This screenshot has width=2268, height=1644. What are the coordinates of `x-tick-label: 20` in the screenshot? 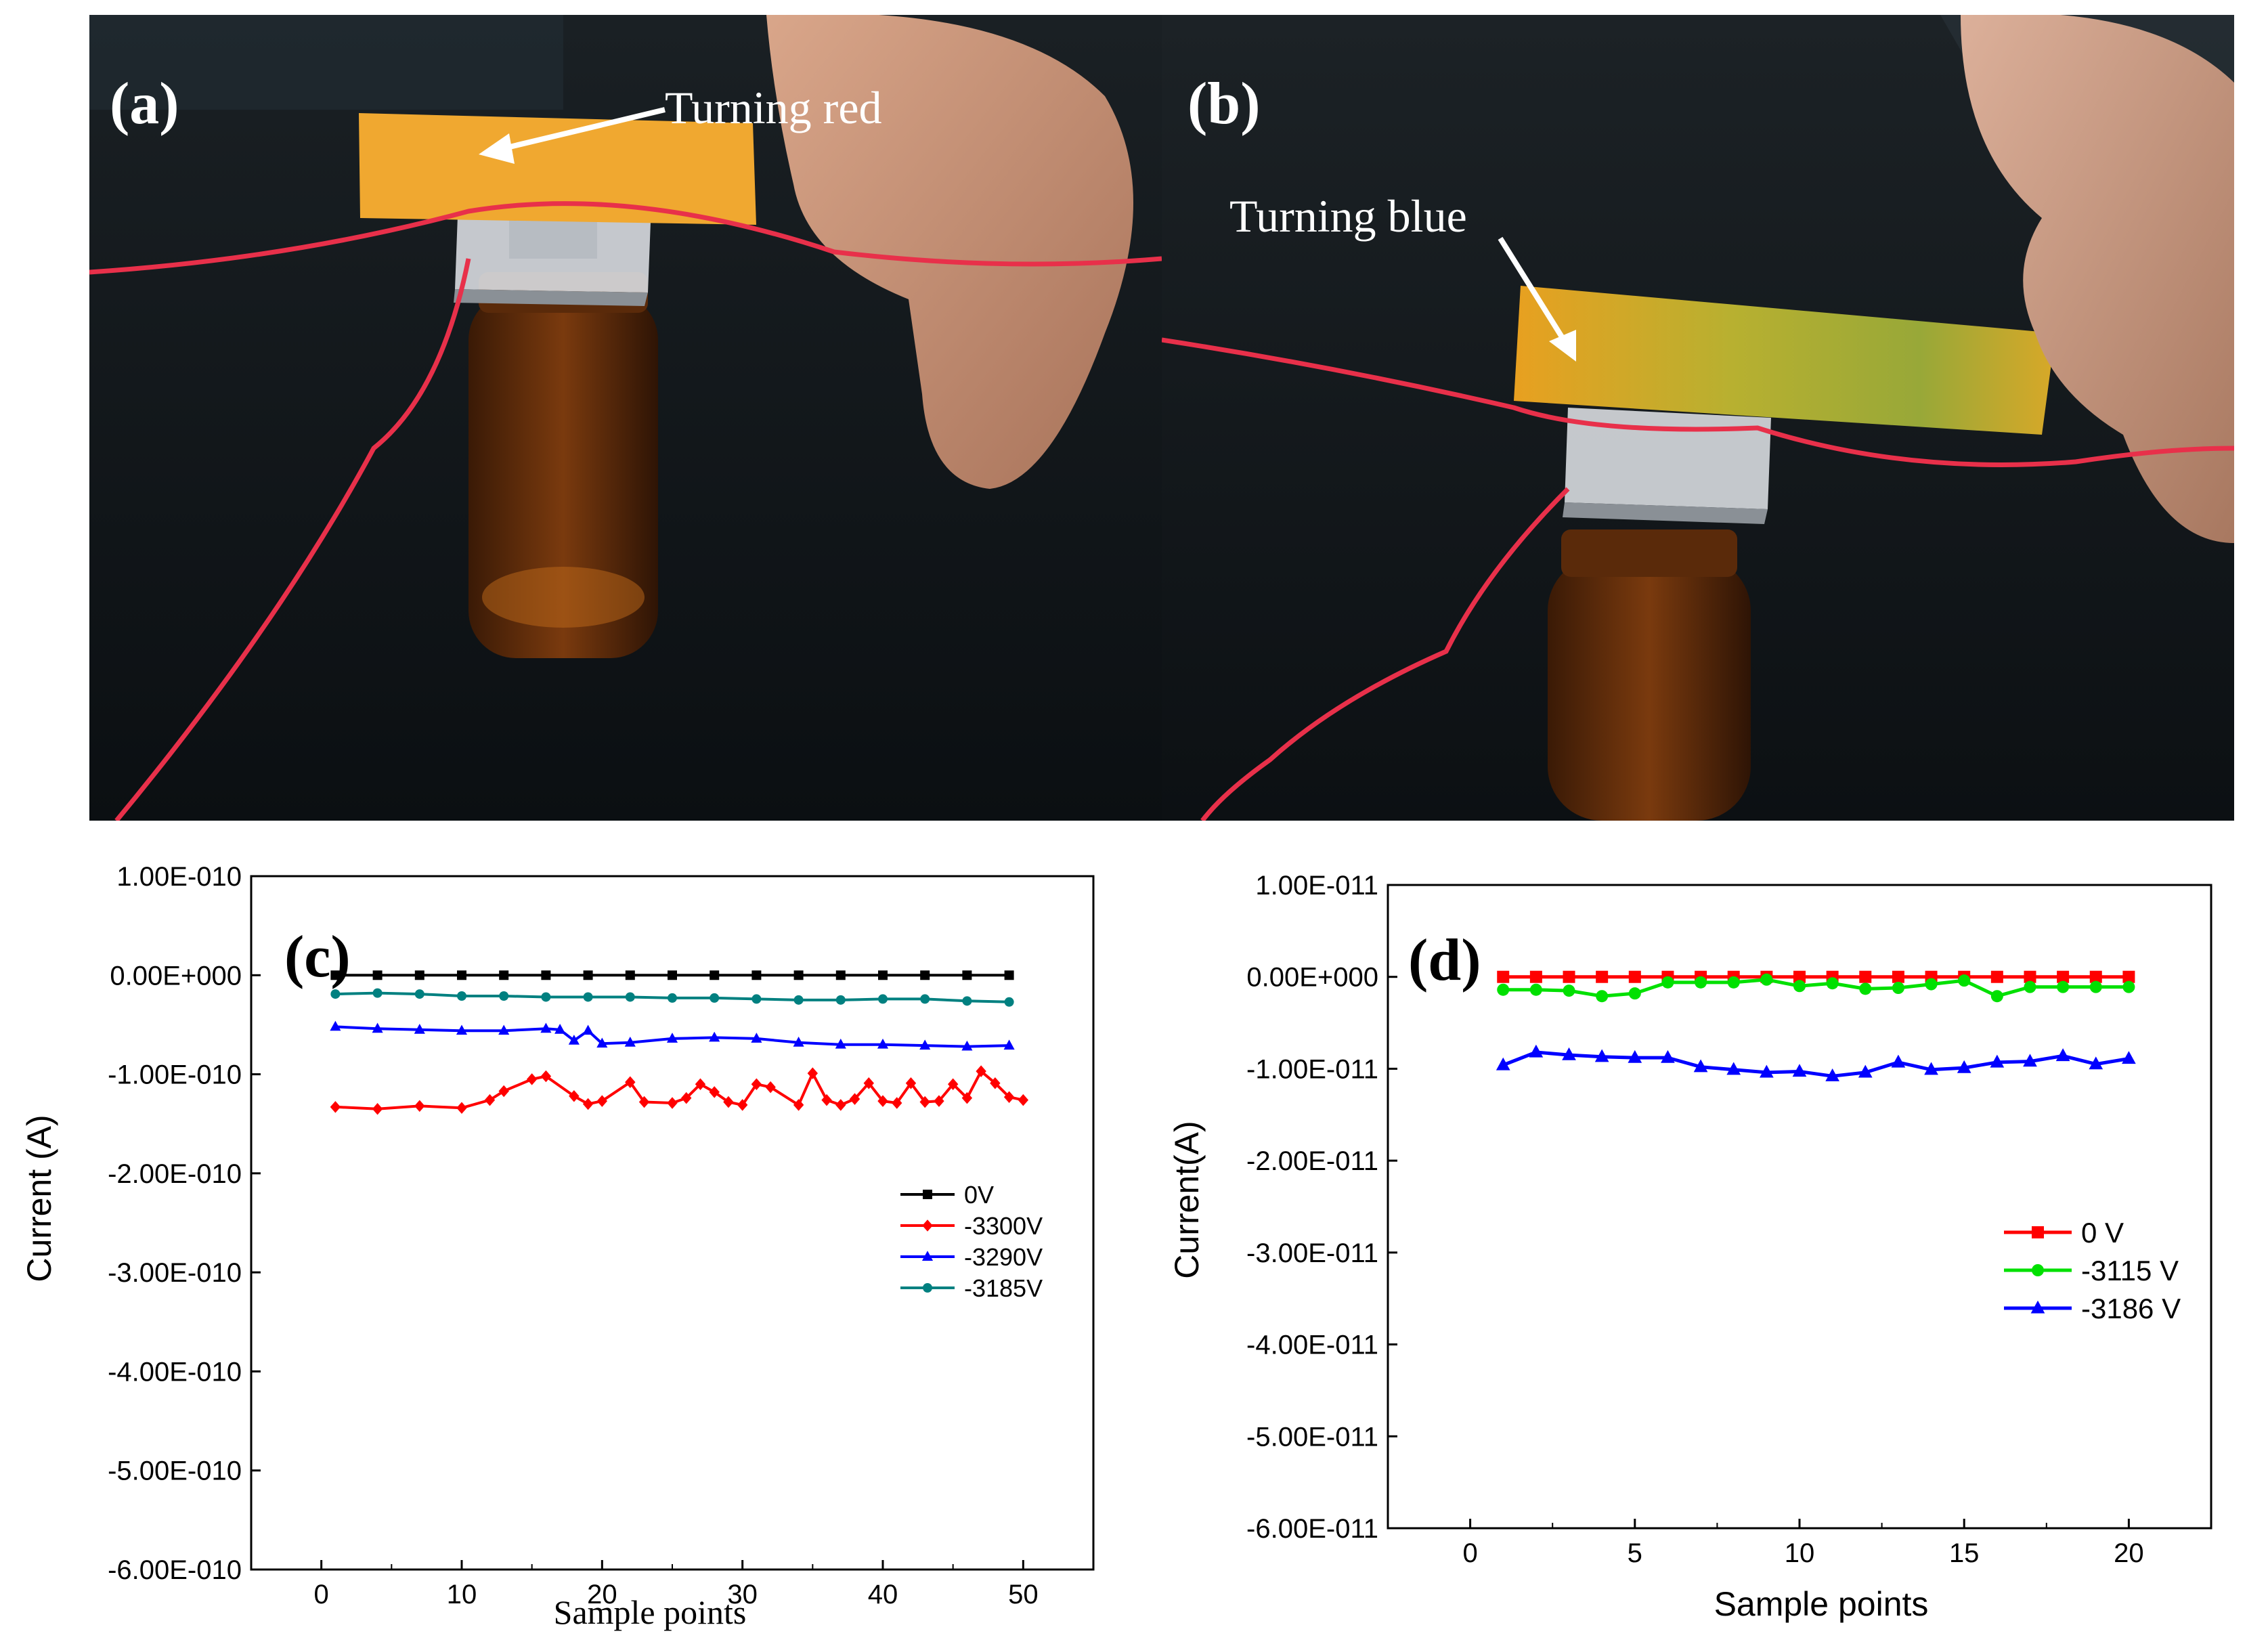 It's located at (2129, 1553).